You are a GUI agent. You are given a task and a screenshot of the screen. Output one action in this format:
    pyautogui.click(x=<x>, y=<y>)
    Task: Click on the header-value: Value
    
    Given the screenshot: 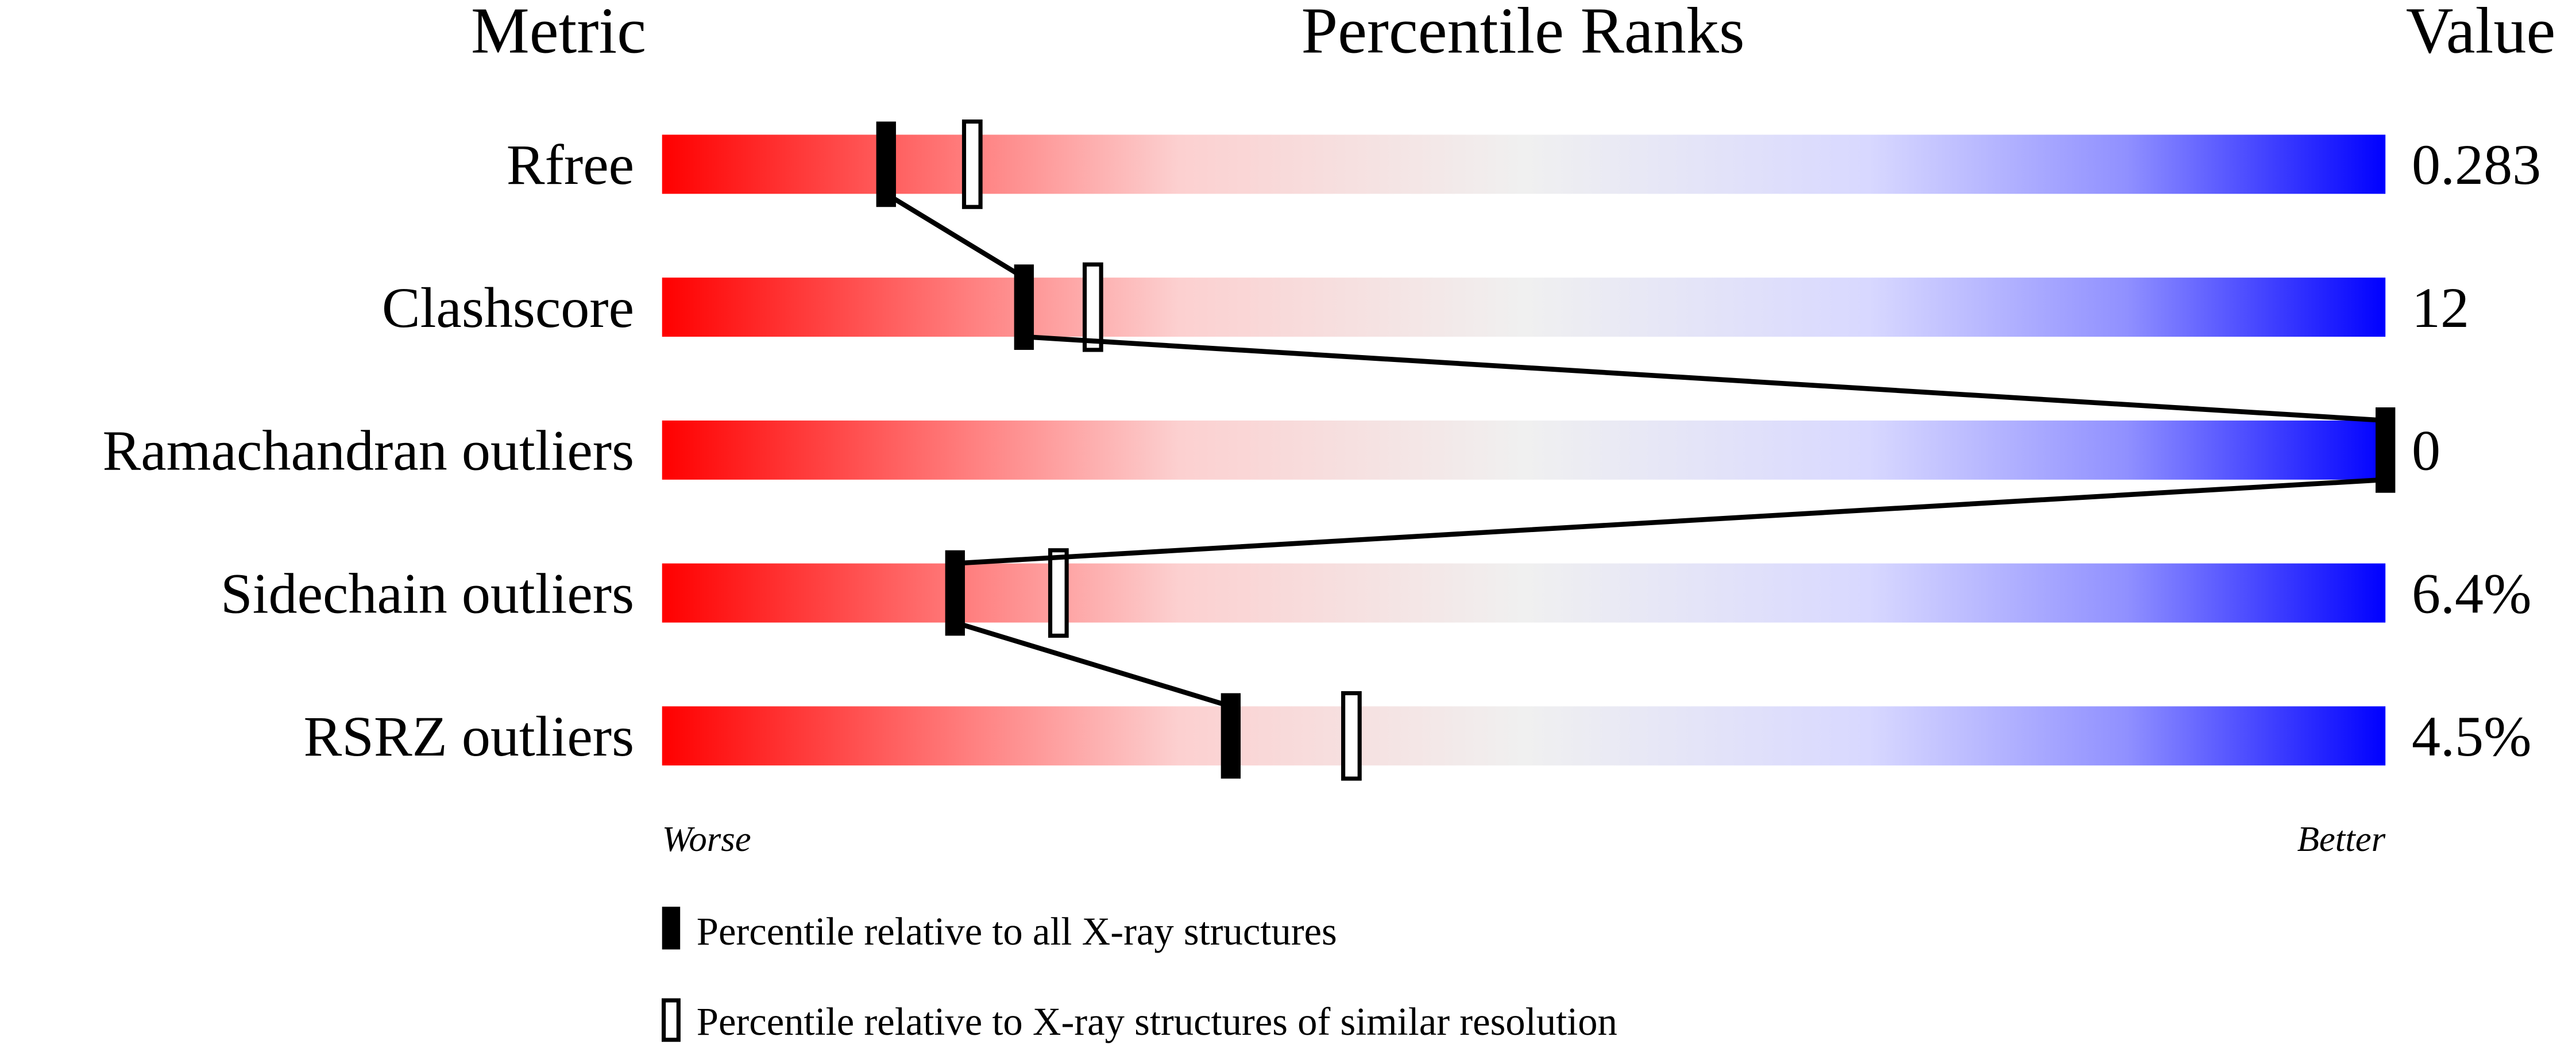 What is the action you would take?
    pyautogui.click(x=2480, y=33)
    